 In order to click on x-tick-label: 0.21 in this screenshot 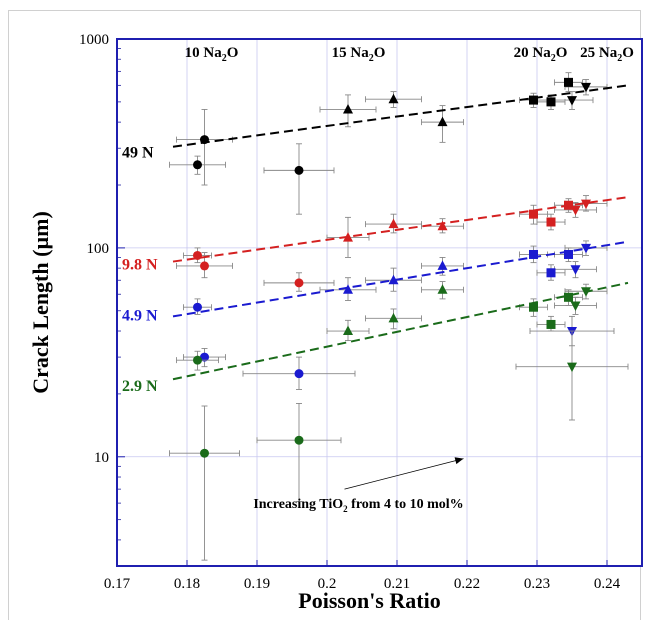, I will do `click(397, 584)`.